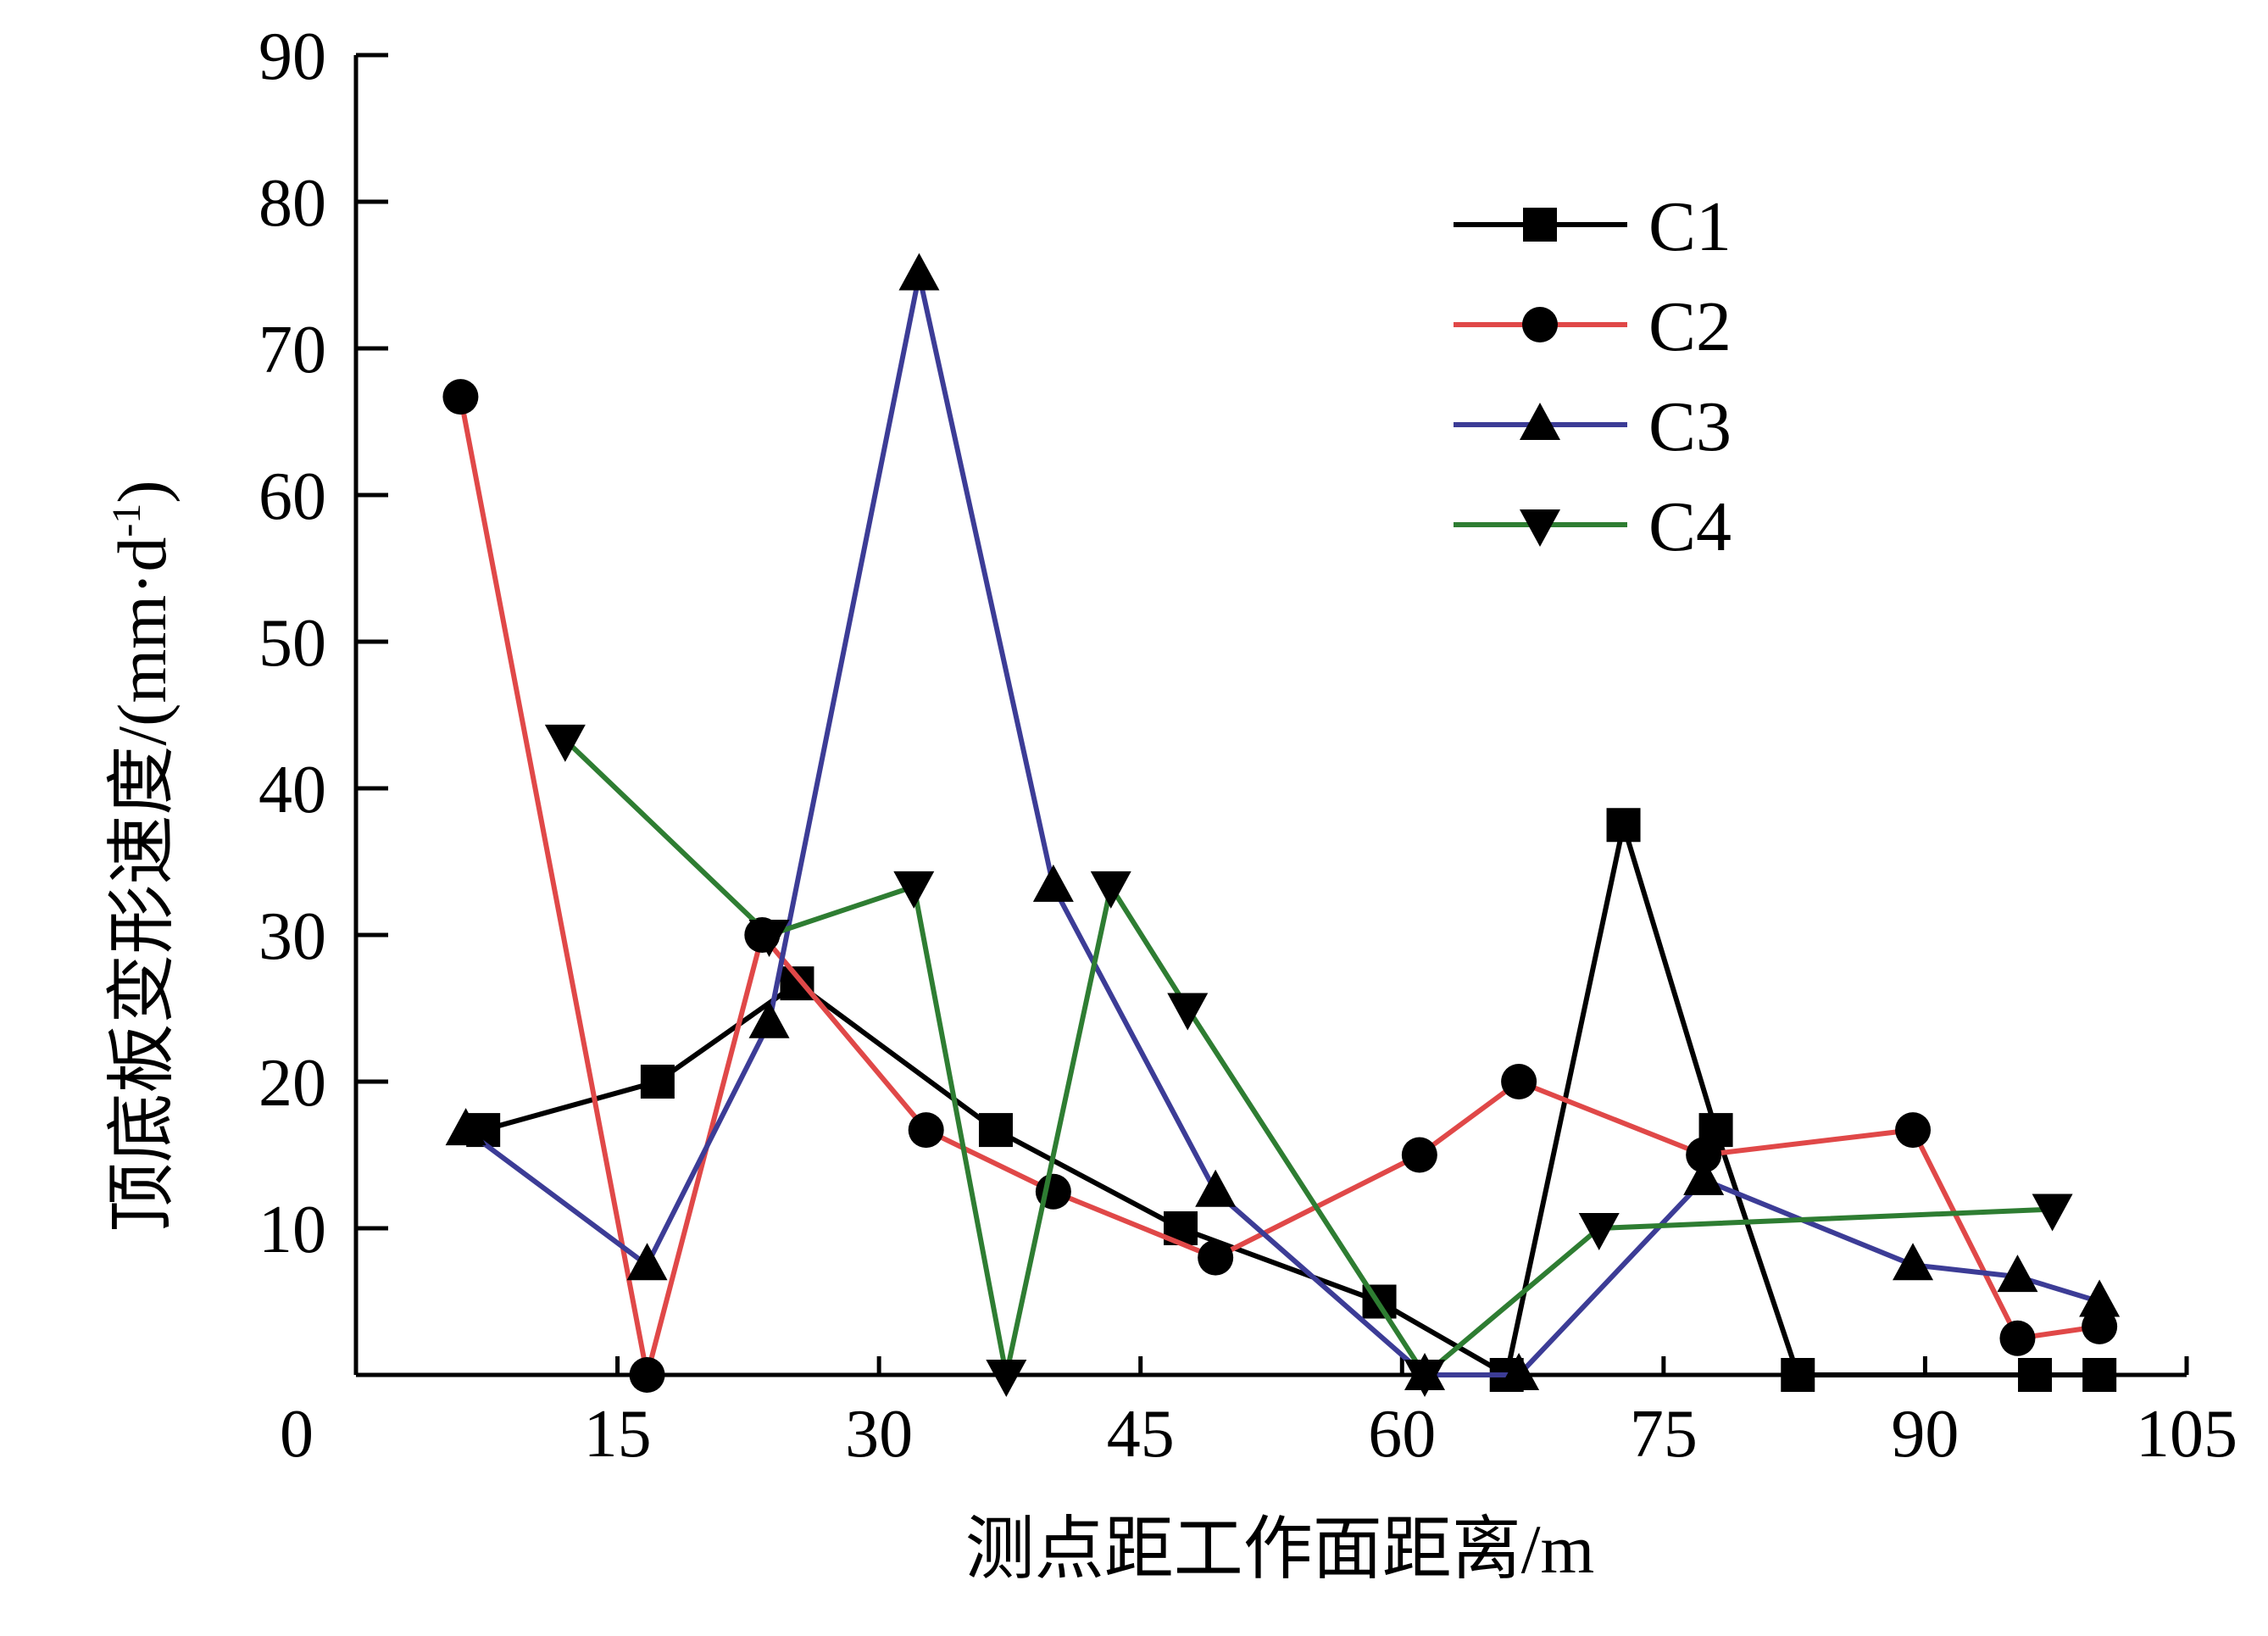  What do you see at coordinates (292, 790) in the screenshot?
I see `y-tick-label: 40` at bounding box center [292, 790].